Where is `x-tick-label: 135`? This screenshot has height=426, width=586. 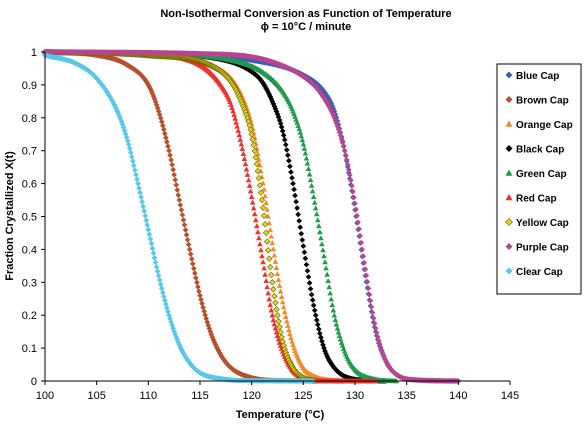
x-tick-label: 135 is located at coordinates (406, 396).